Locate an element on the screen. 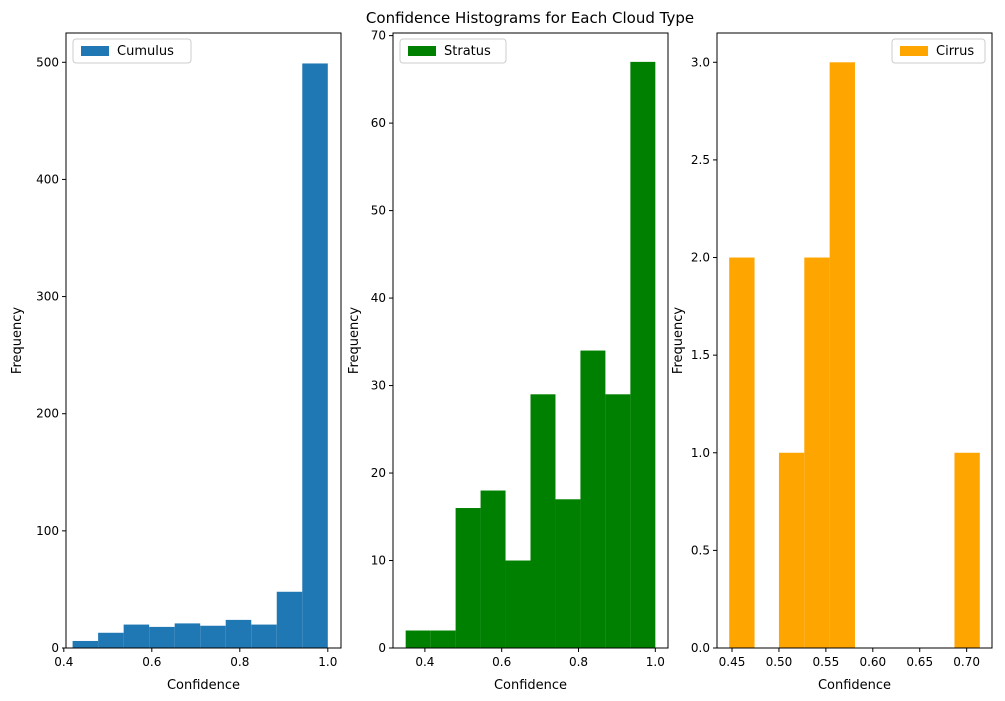 Image resolution: width=1005 pixels, height=701 pixels. y-tick-label: 60 is located at coordinates (378, 123).